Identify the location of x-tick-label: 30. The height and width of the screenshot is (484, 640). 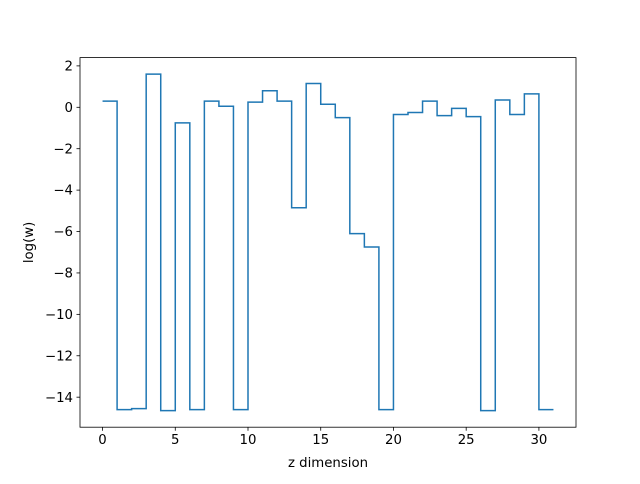
(538, 440).